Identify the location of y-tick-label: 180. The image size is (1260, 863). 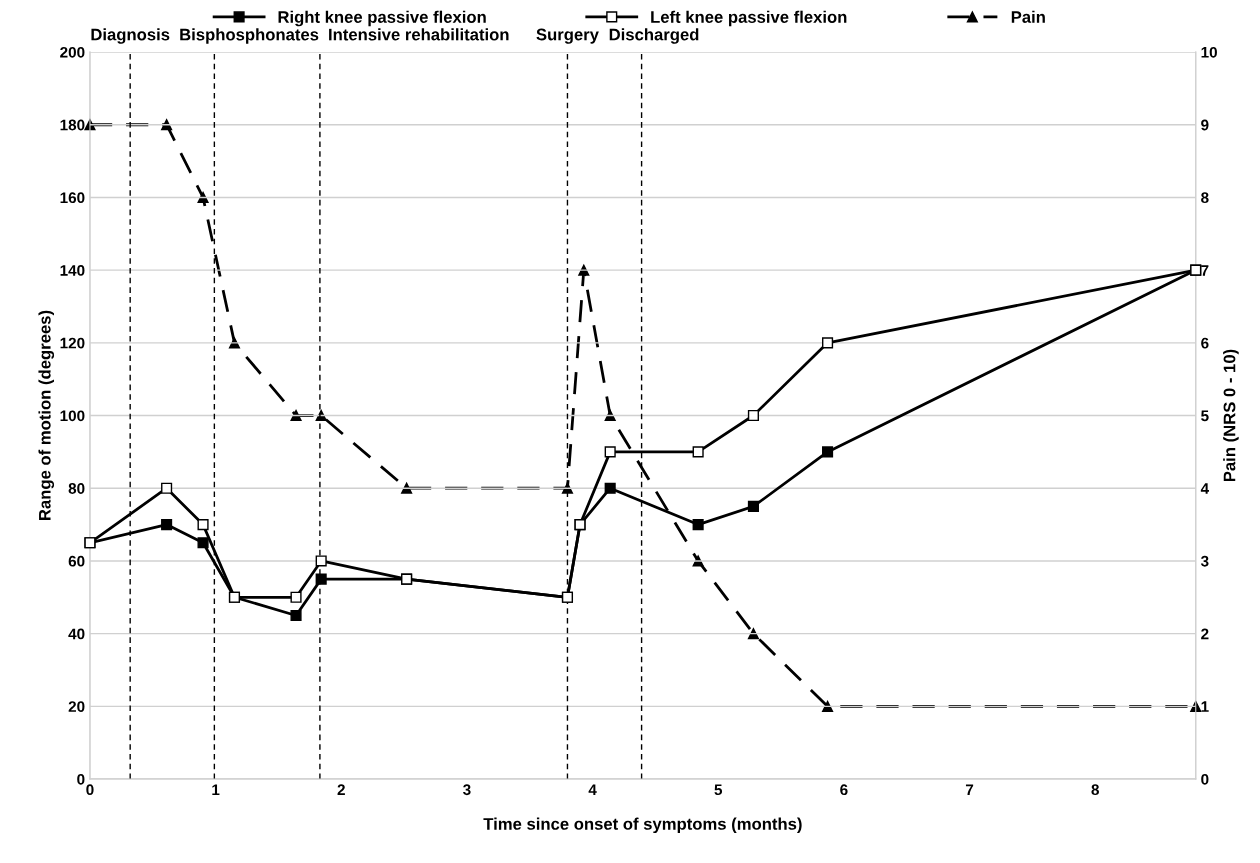
(72, 125).